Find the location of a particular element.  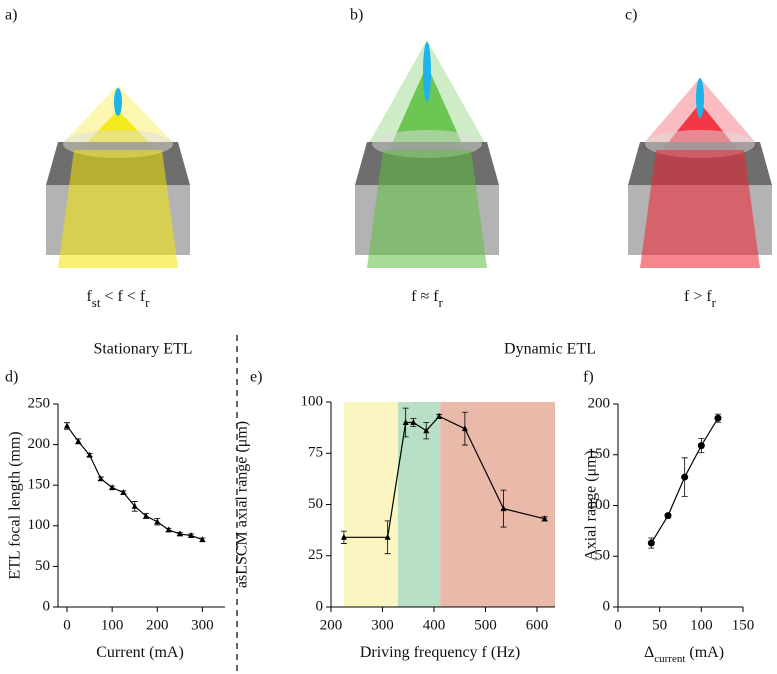

section-title: Dynamic ETL is located at coordinates (550, 349).